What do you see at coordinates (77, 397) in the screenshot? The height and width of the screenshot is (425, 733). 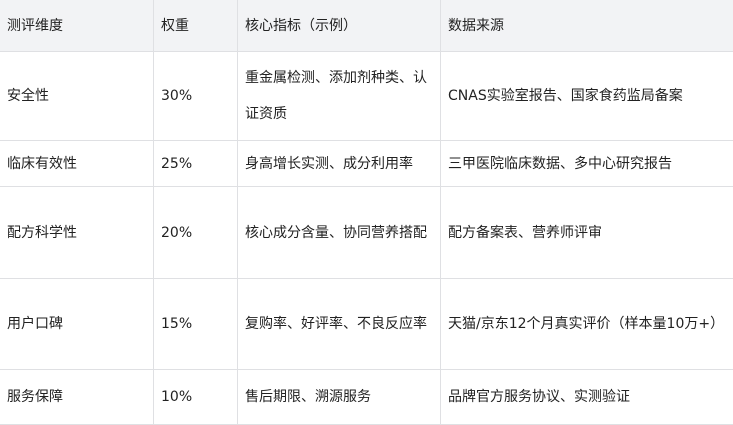 I see `cell-dimension: 服务保障` at bounding box center [77, 397].